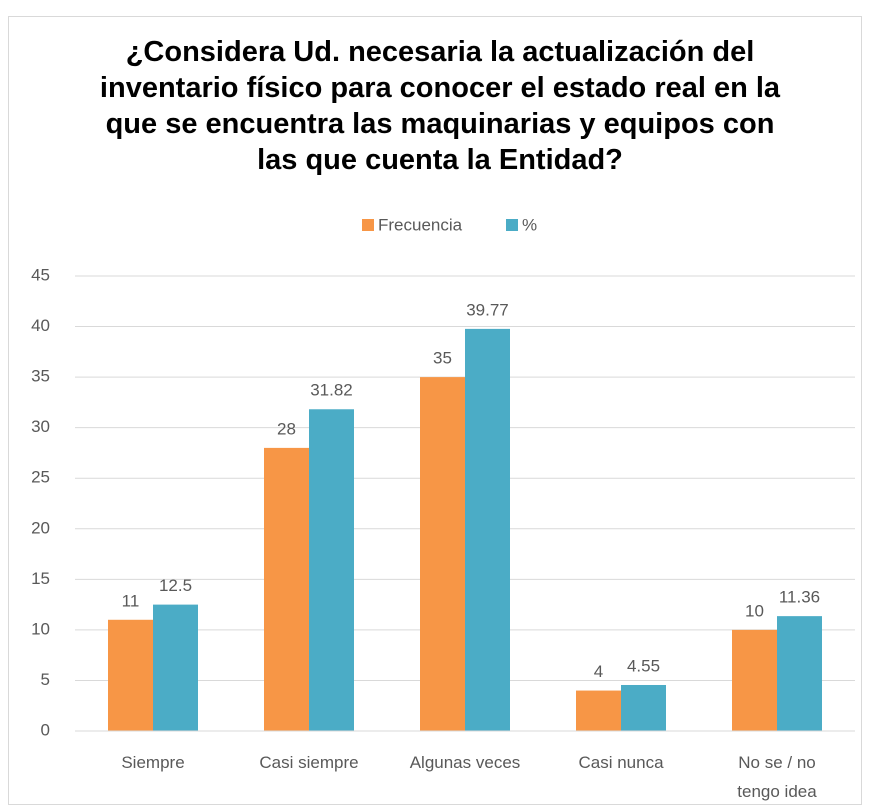 The image size is (870, 812). Describe the element at coordinates (777, 777) in the screenshot. I see `x-tick-label: No se / no tengo idea` at that location.